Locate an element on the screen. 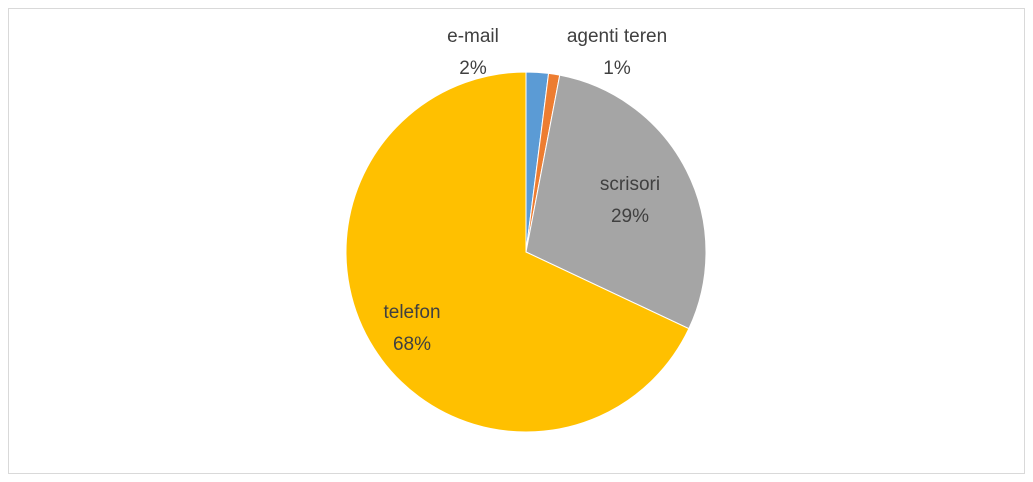 The width and height of the screenshot is (1033, 482). category-label: scrisori is located at coordinates (630, 184).